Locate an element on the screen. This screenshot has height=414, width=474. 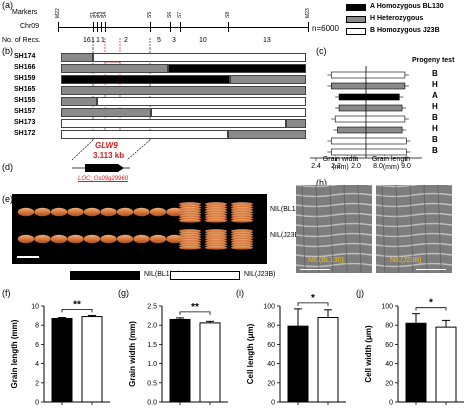
panel-label-h: (h) is located at coordinates (321, 183).